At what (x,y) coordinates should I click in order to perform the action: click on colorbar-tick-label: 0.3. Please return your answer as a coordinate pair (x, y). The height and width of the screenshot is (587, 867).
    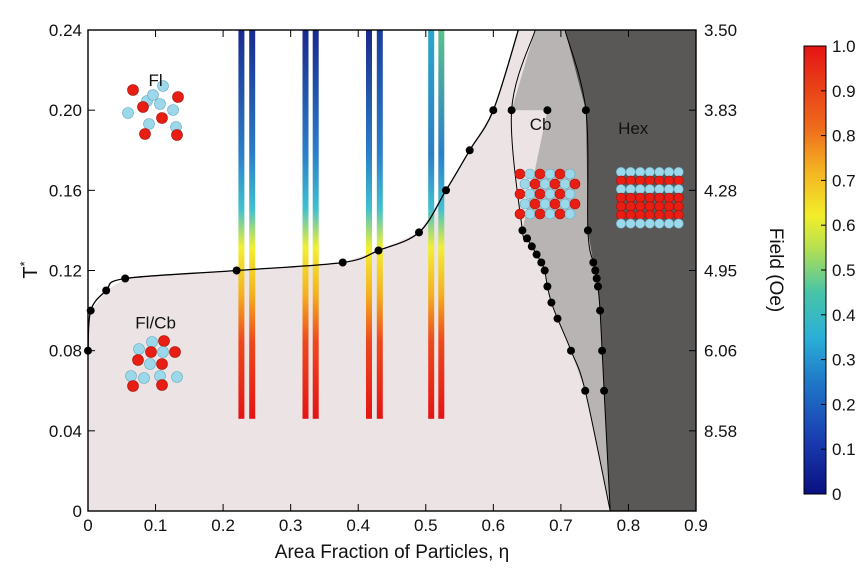
    Looking at the image, I should click on (844, 360).